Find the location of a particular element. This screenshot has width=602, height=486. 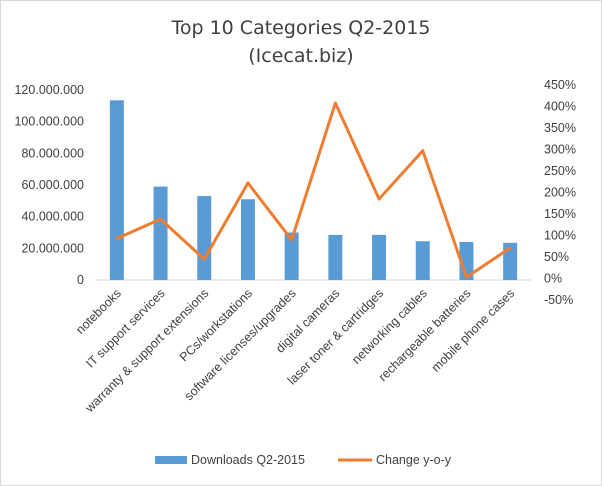

y-left-tick-label: 100.000.000 is located at coordinates (49, 122).